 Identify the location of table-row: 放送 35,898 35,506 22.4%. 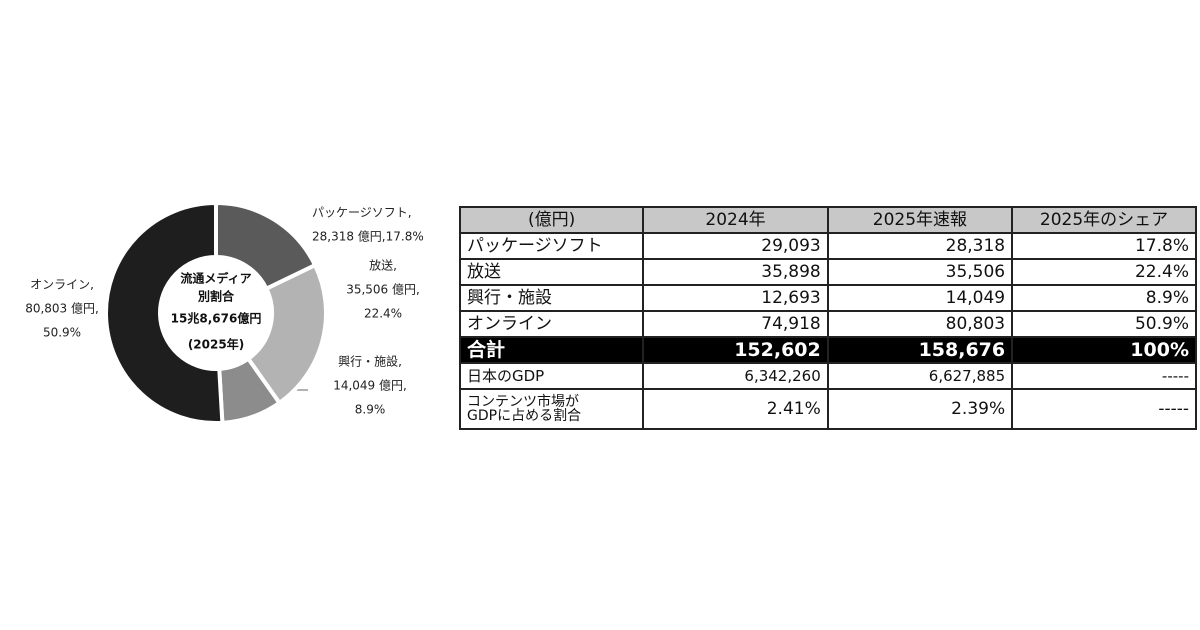
(827, 272).